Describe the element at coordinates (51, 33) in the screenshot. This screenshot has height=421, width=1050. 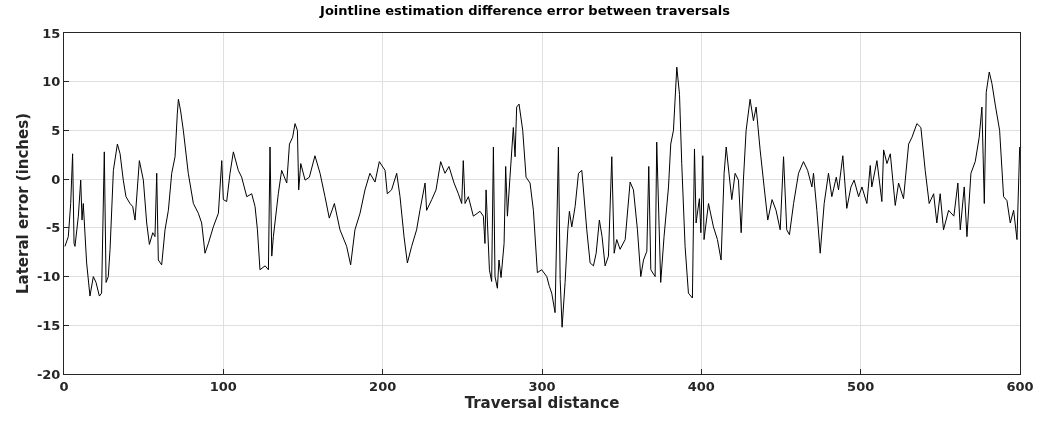
I see `y-tick-label: 15` at that location.